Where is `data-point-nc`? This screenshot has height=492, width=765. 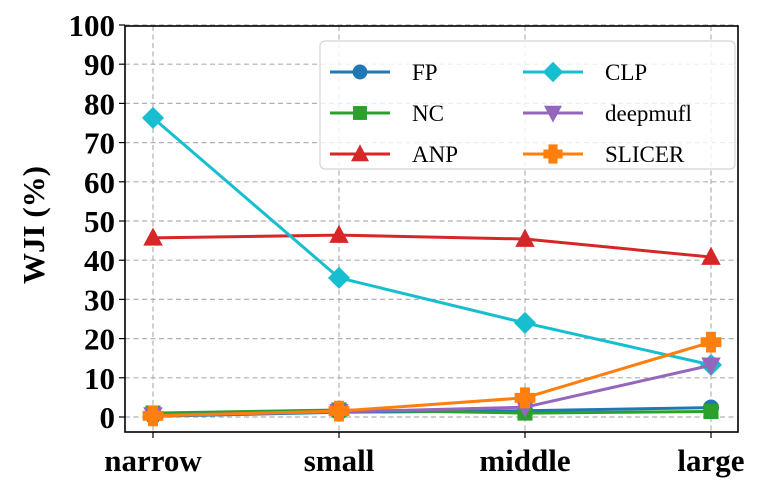
data-point-nc is located at coordinates (711, 411).